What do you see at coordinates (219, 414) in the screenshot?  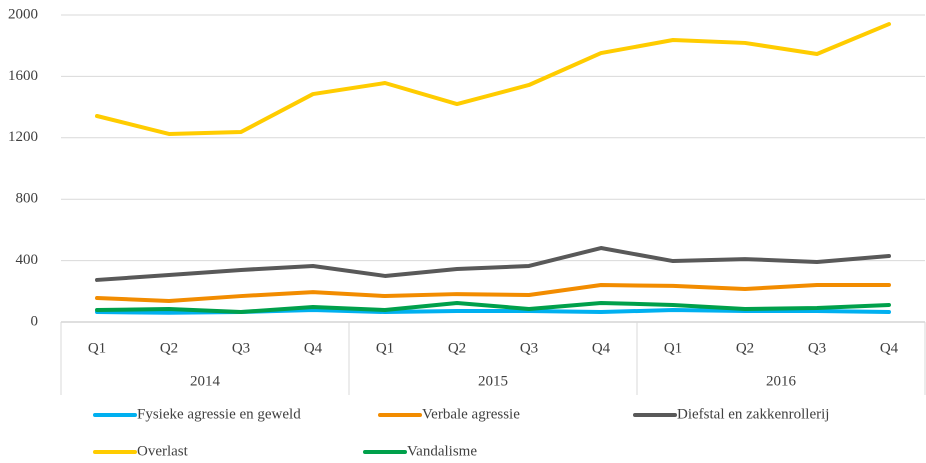 I see `legend-label: Fysieke agressie en geweld` at bounding box center [219, 414].